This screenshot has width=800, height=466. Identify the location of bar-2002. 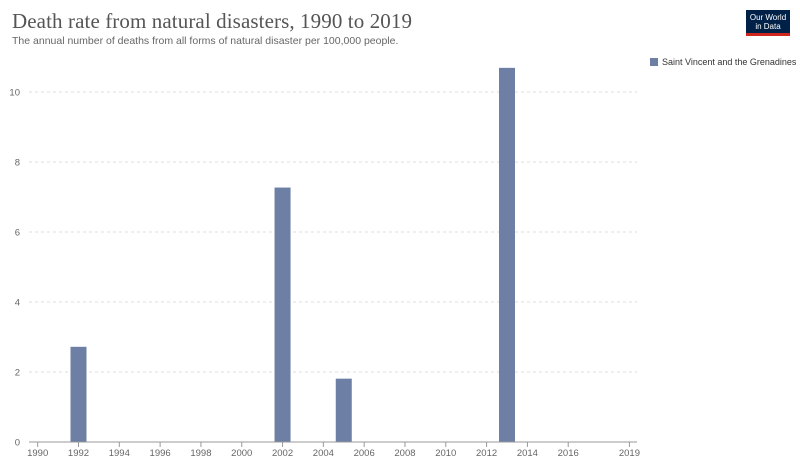
(282, 314).